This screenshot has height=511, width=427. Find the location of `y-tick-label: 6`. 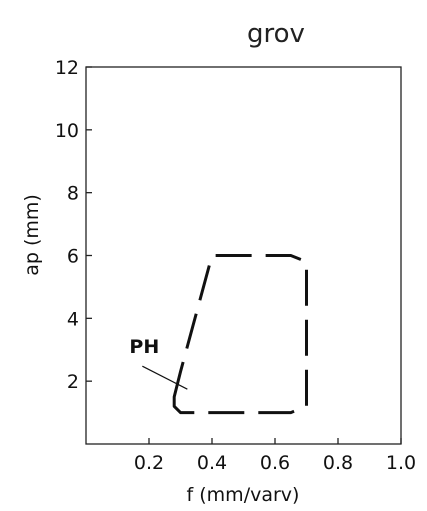

y-tick-label: 6 is located at coordinates (73, 257).